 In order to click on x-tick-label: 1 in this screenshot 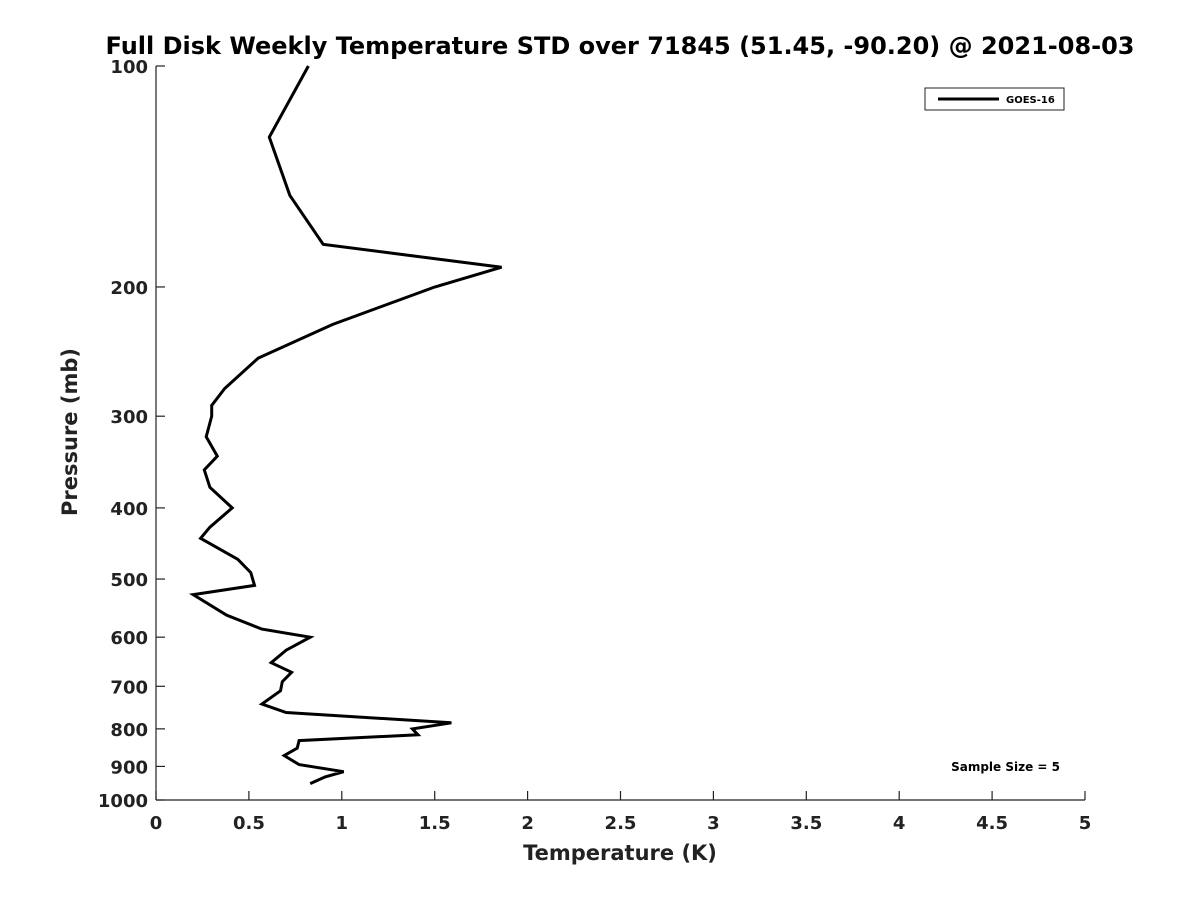, I will do `click(342, 823)`.